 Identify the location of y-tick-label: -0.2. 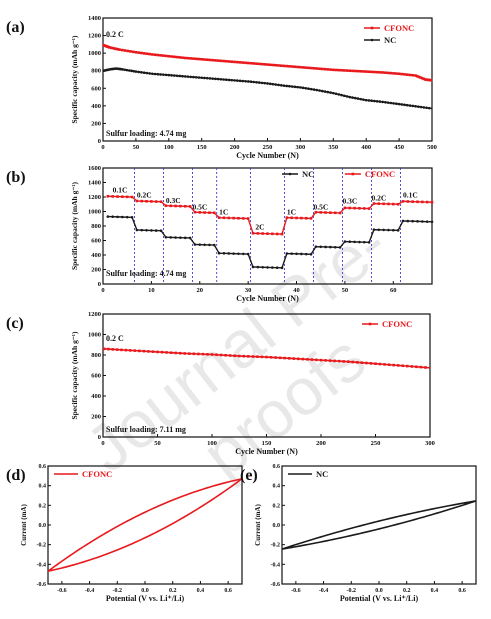
(276, 546).